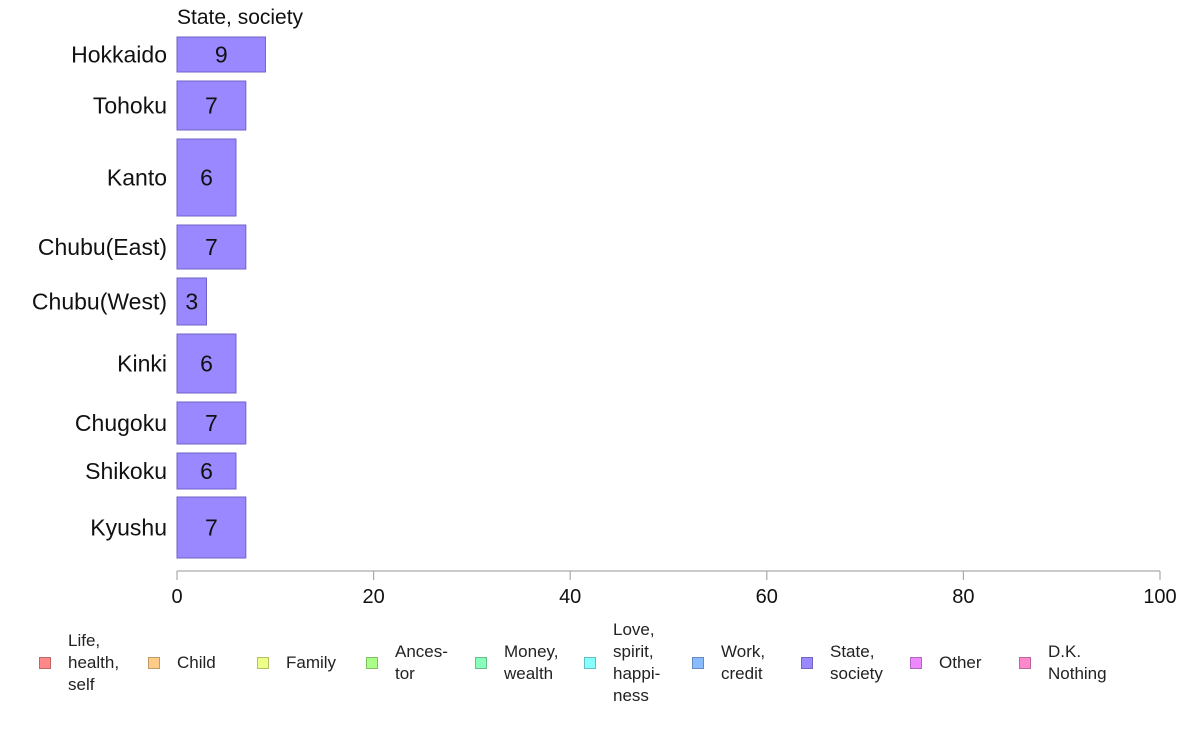 This screenshot has height=736, width=1188. I want to click on x-tick-label: 100, so click(1159, 597).